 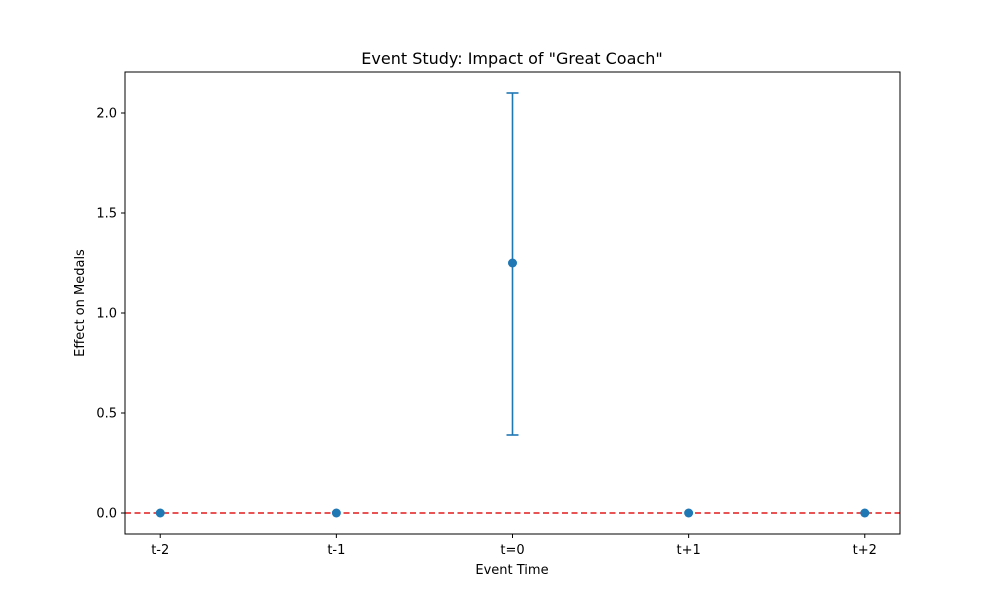 I want to click on x-tick-label: t+2, so click(x=865, y=550).